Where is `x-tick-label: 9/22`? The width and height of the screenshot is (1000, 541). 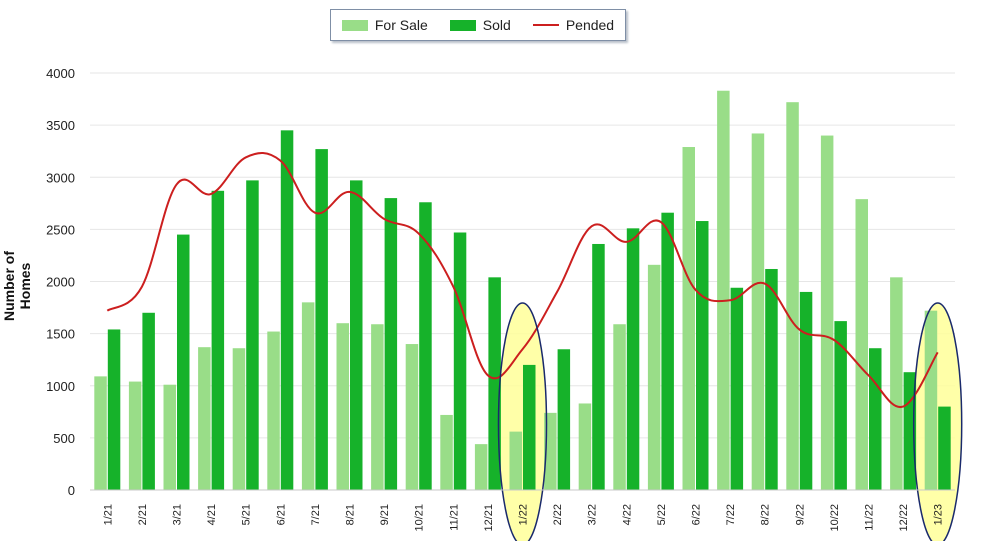
x-tick-label: 9/22 is located at coordinates (800, 514).